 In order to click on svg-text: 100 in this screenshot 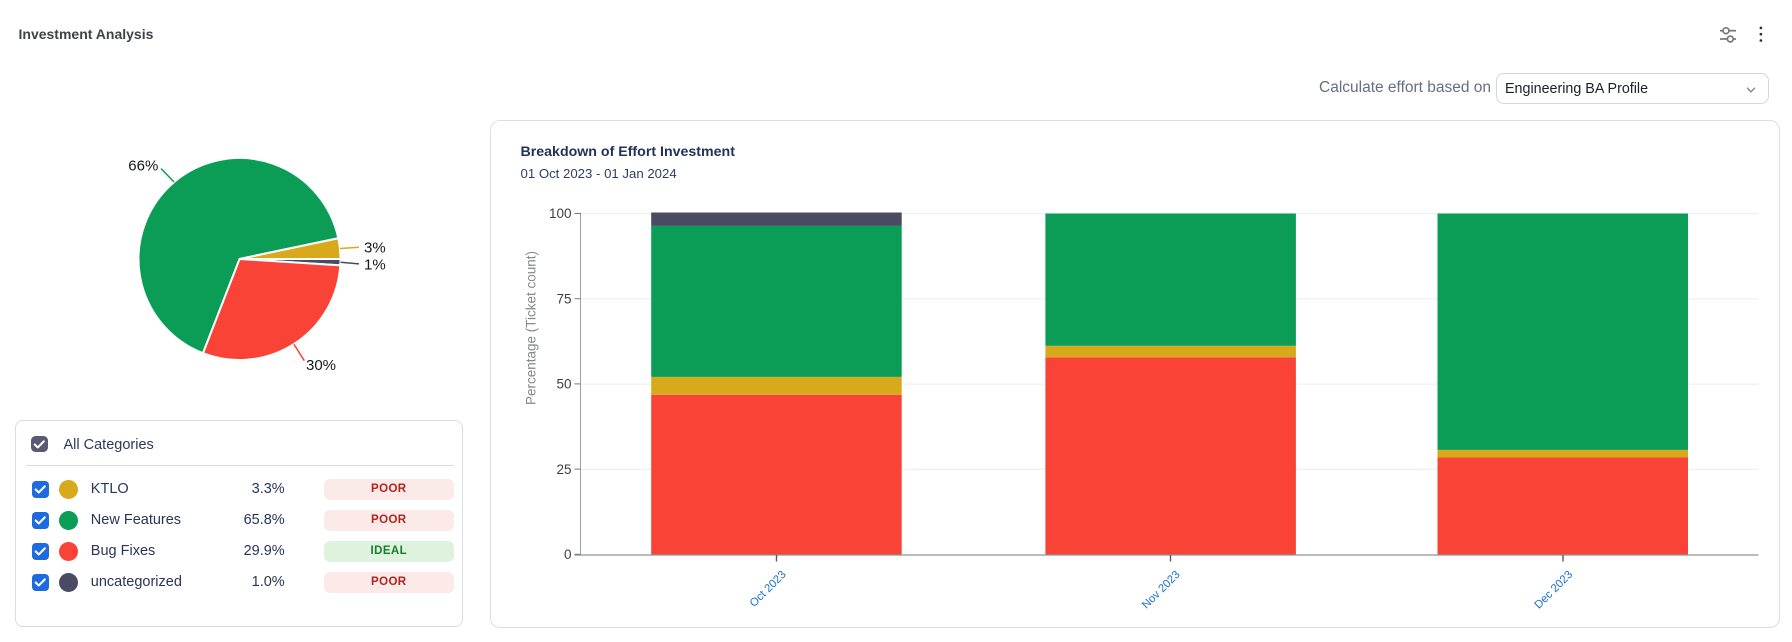, I will do `click(559, 213)`.